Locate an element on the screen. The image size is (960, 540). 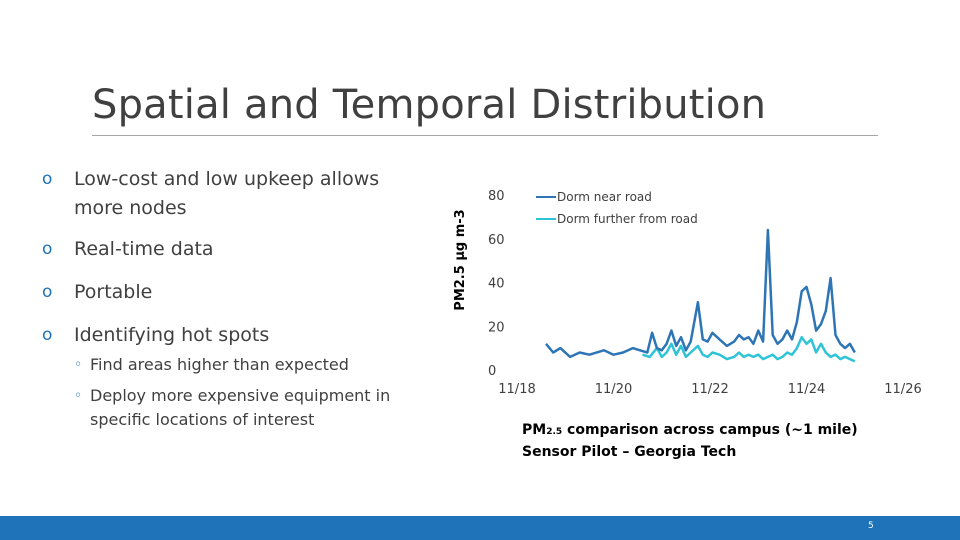
y-tick-labels: 0 20 40 60 80 is located at coordinates (496, 284).